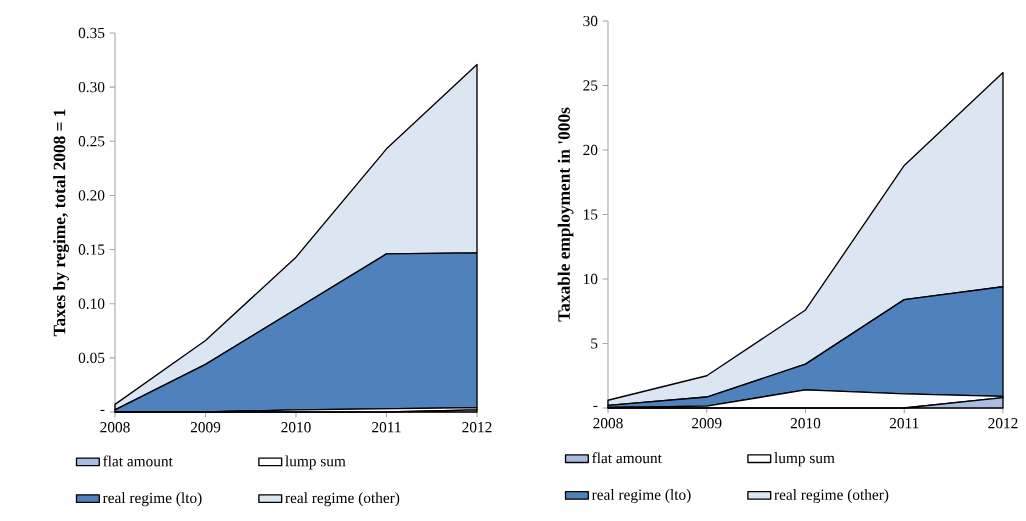 The image size is (1026, 521). What do you see at coordinates (91, 33) in the screenshot?
I see `y-tick-label: 0.35` at bounding box center [91, 33].